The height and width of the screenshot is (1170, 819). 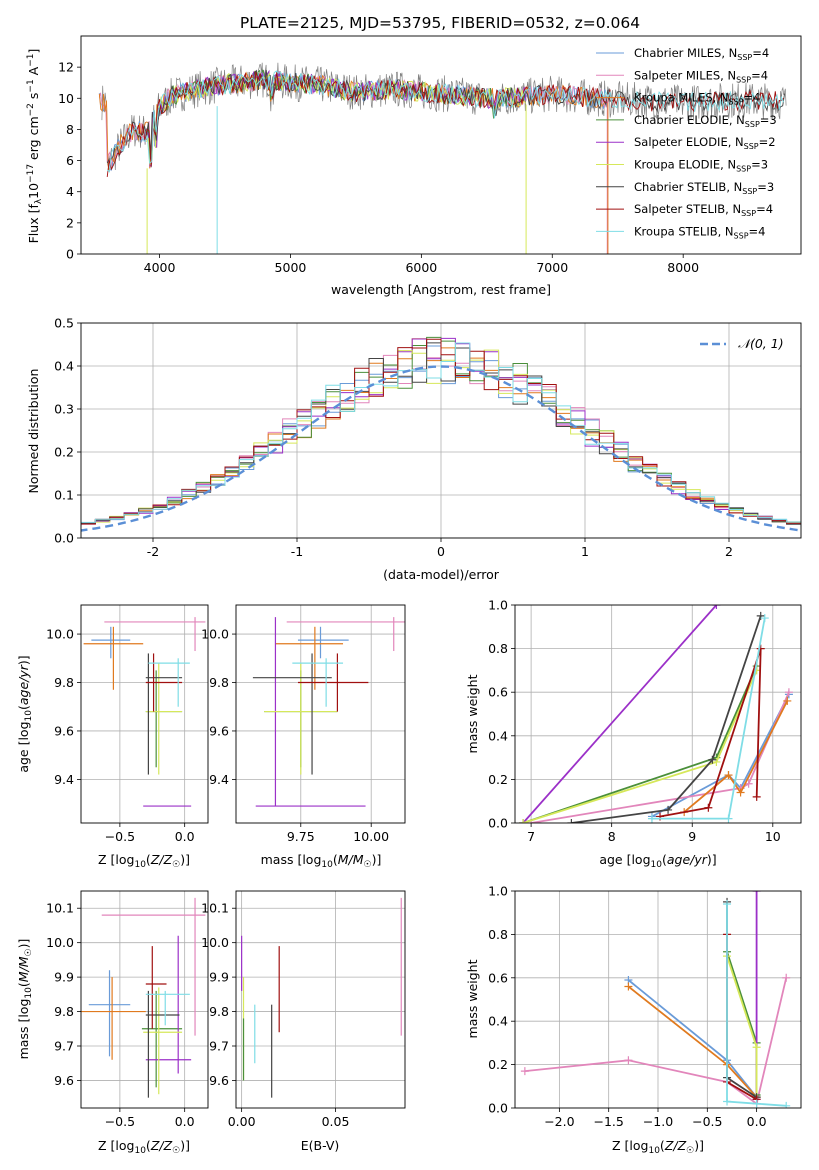 What do you see at coordinates (729, 551) in the screenshot?
I see `x-tick-label: 2` at bounding box center [729, 551].